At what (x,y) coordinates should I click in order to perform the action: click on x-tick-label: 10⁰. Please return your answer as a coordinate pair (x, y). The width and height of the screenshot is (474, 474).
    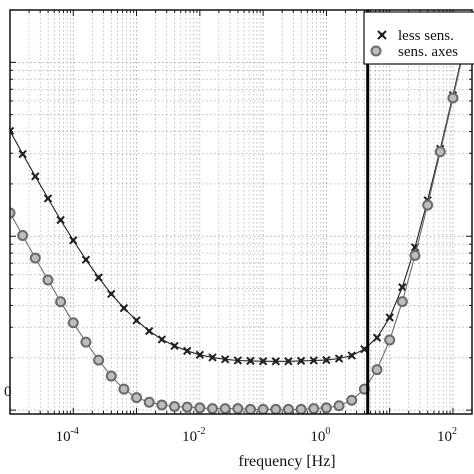
    Looking at the image, I should click on (320, 435).